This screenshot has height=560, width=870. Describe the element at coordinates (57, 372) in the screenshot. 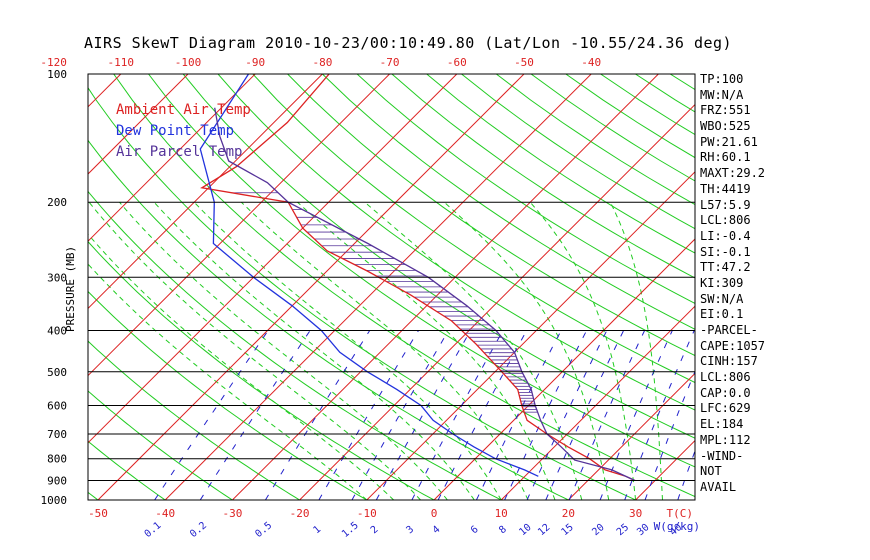

I see `y-tick-label: 500` at that location.